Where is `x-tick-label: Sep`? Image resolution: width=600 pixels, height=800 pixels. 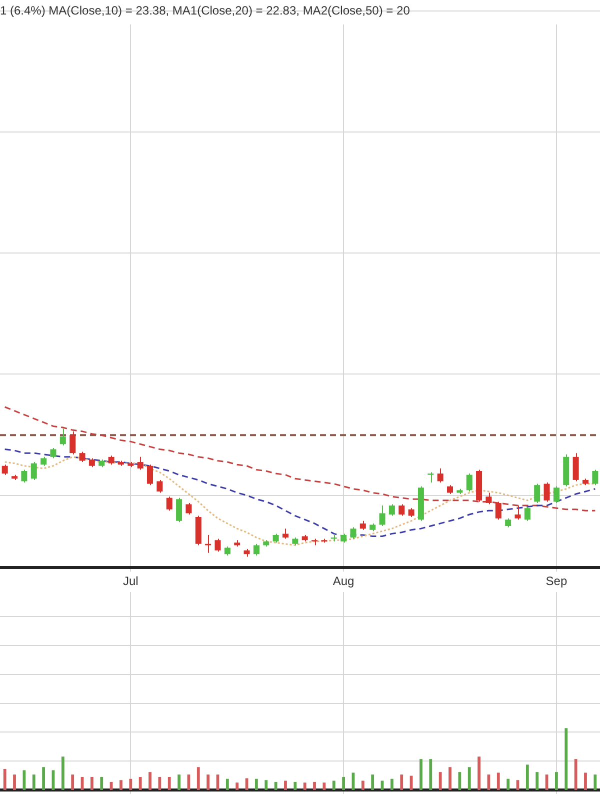
x-tick-label: Sep is located at coordinates (557, 581).